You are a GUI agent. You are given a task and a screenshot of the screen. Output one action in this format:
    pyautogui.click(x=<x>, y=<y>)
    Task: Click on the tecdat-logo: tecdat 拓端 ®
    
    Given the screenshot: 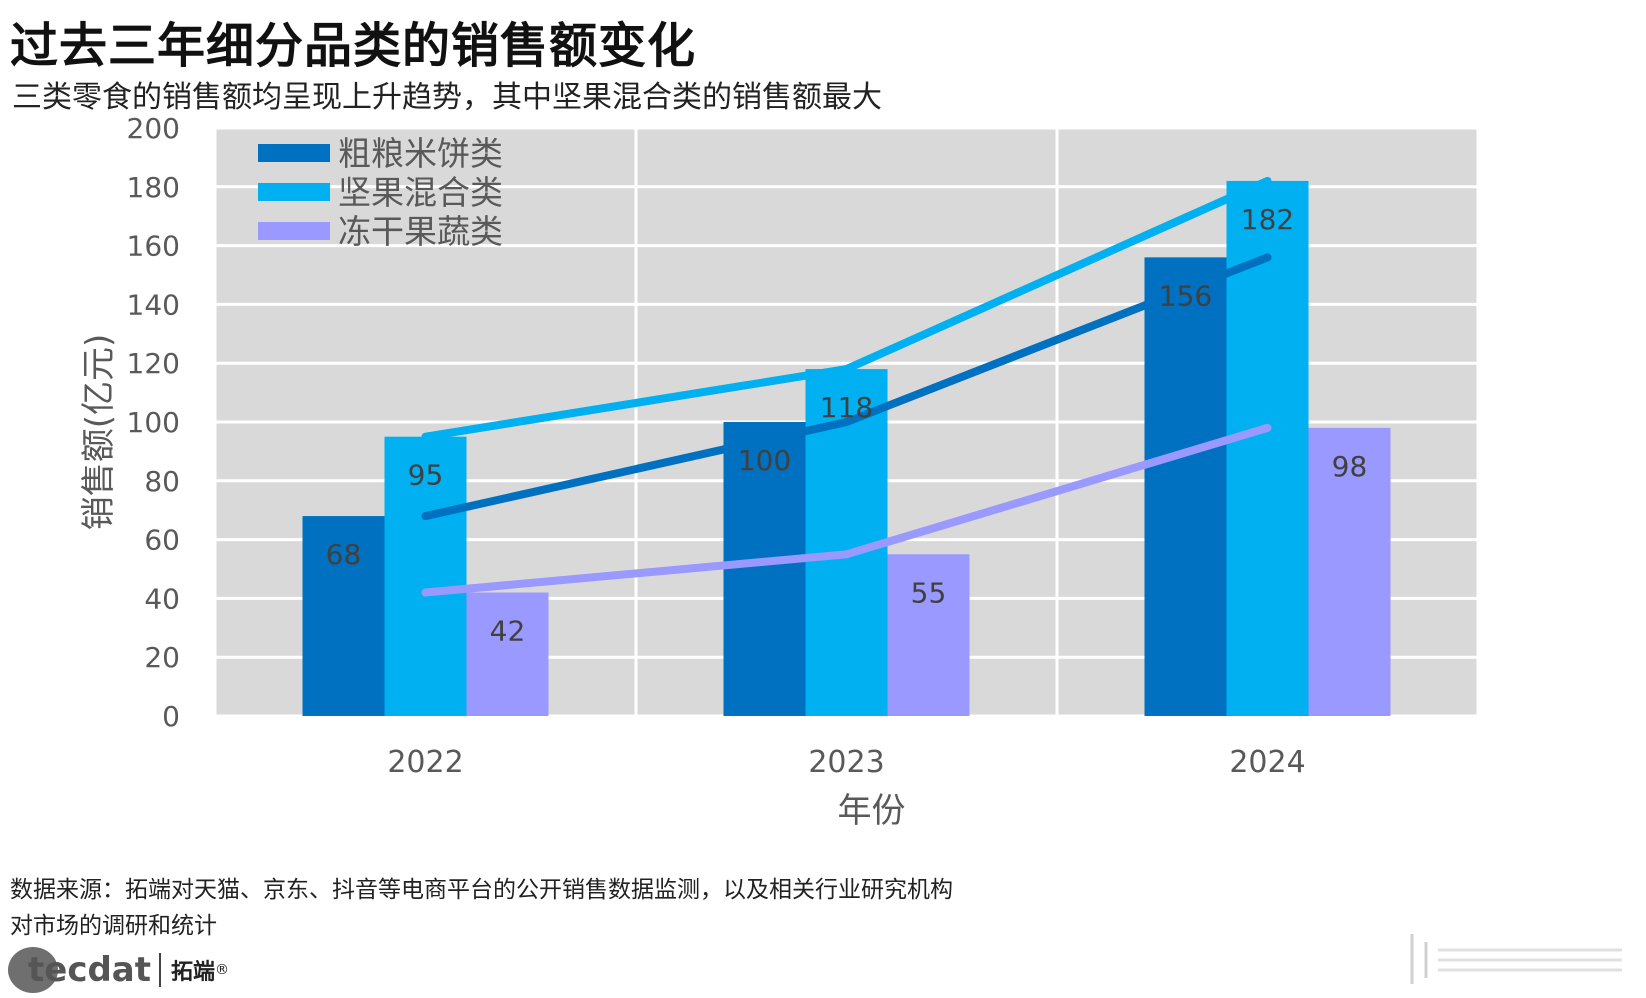 What is the action you would take?
    pyautogui.click(x=118, y=970)
    